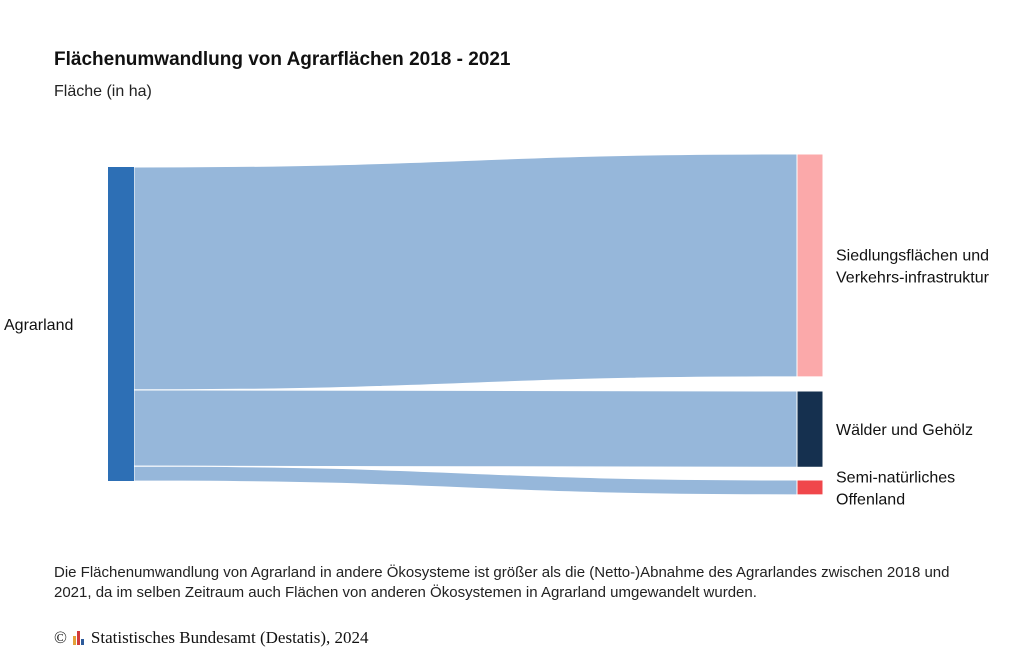 Image resolution: width=1024 pixels, height=667 pixels. I want to click on node-label-agrarland: Agrarland, so click(38, 325).